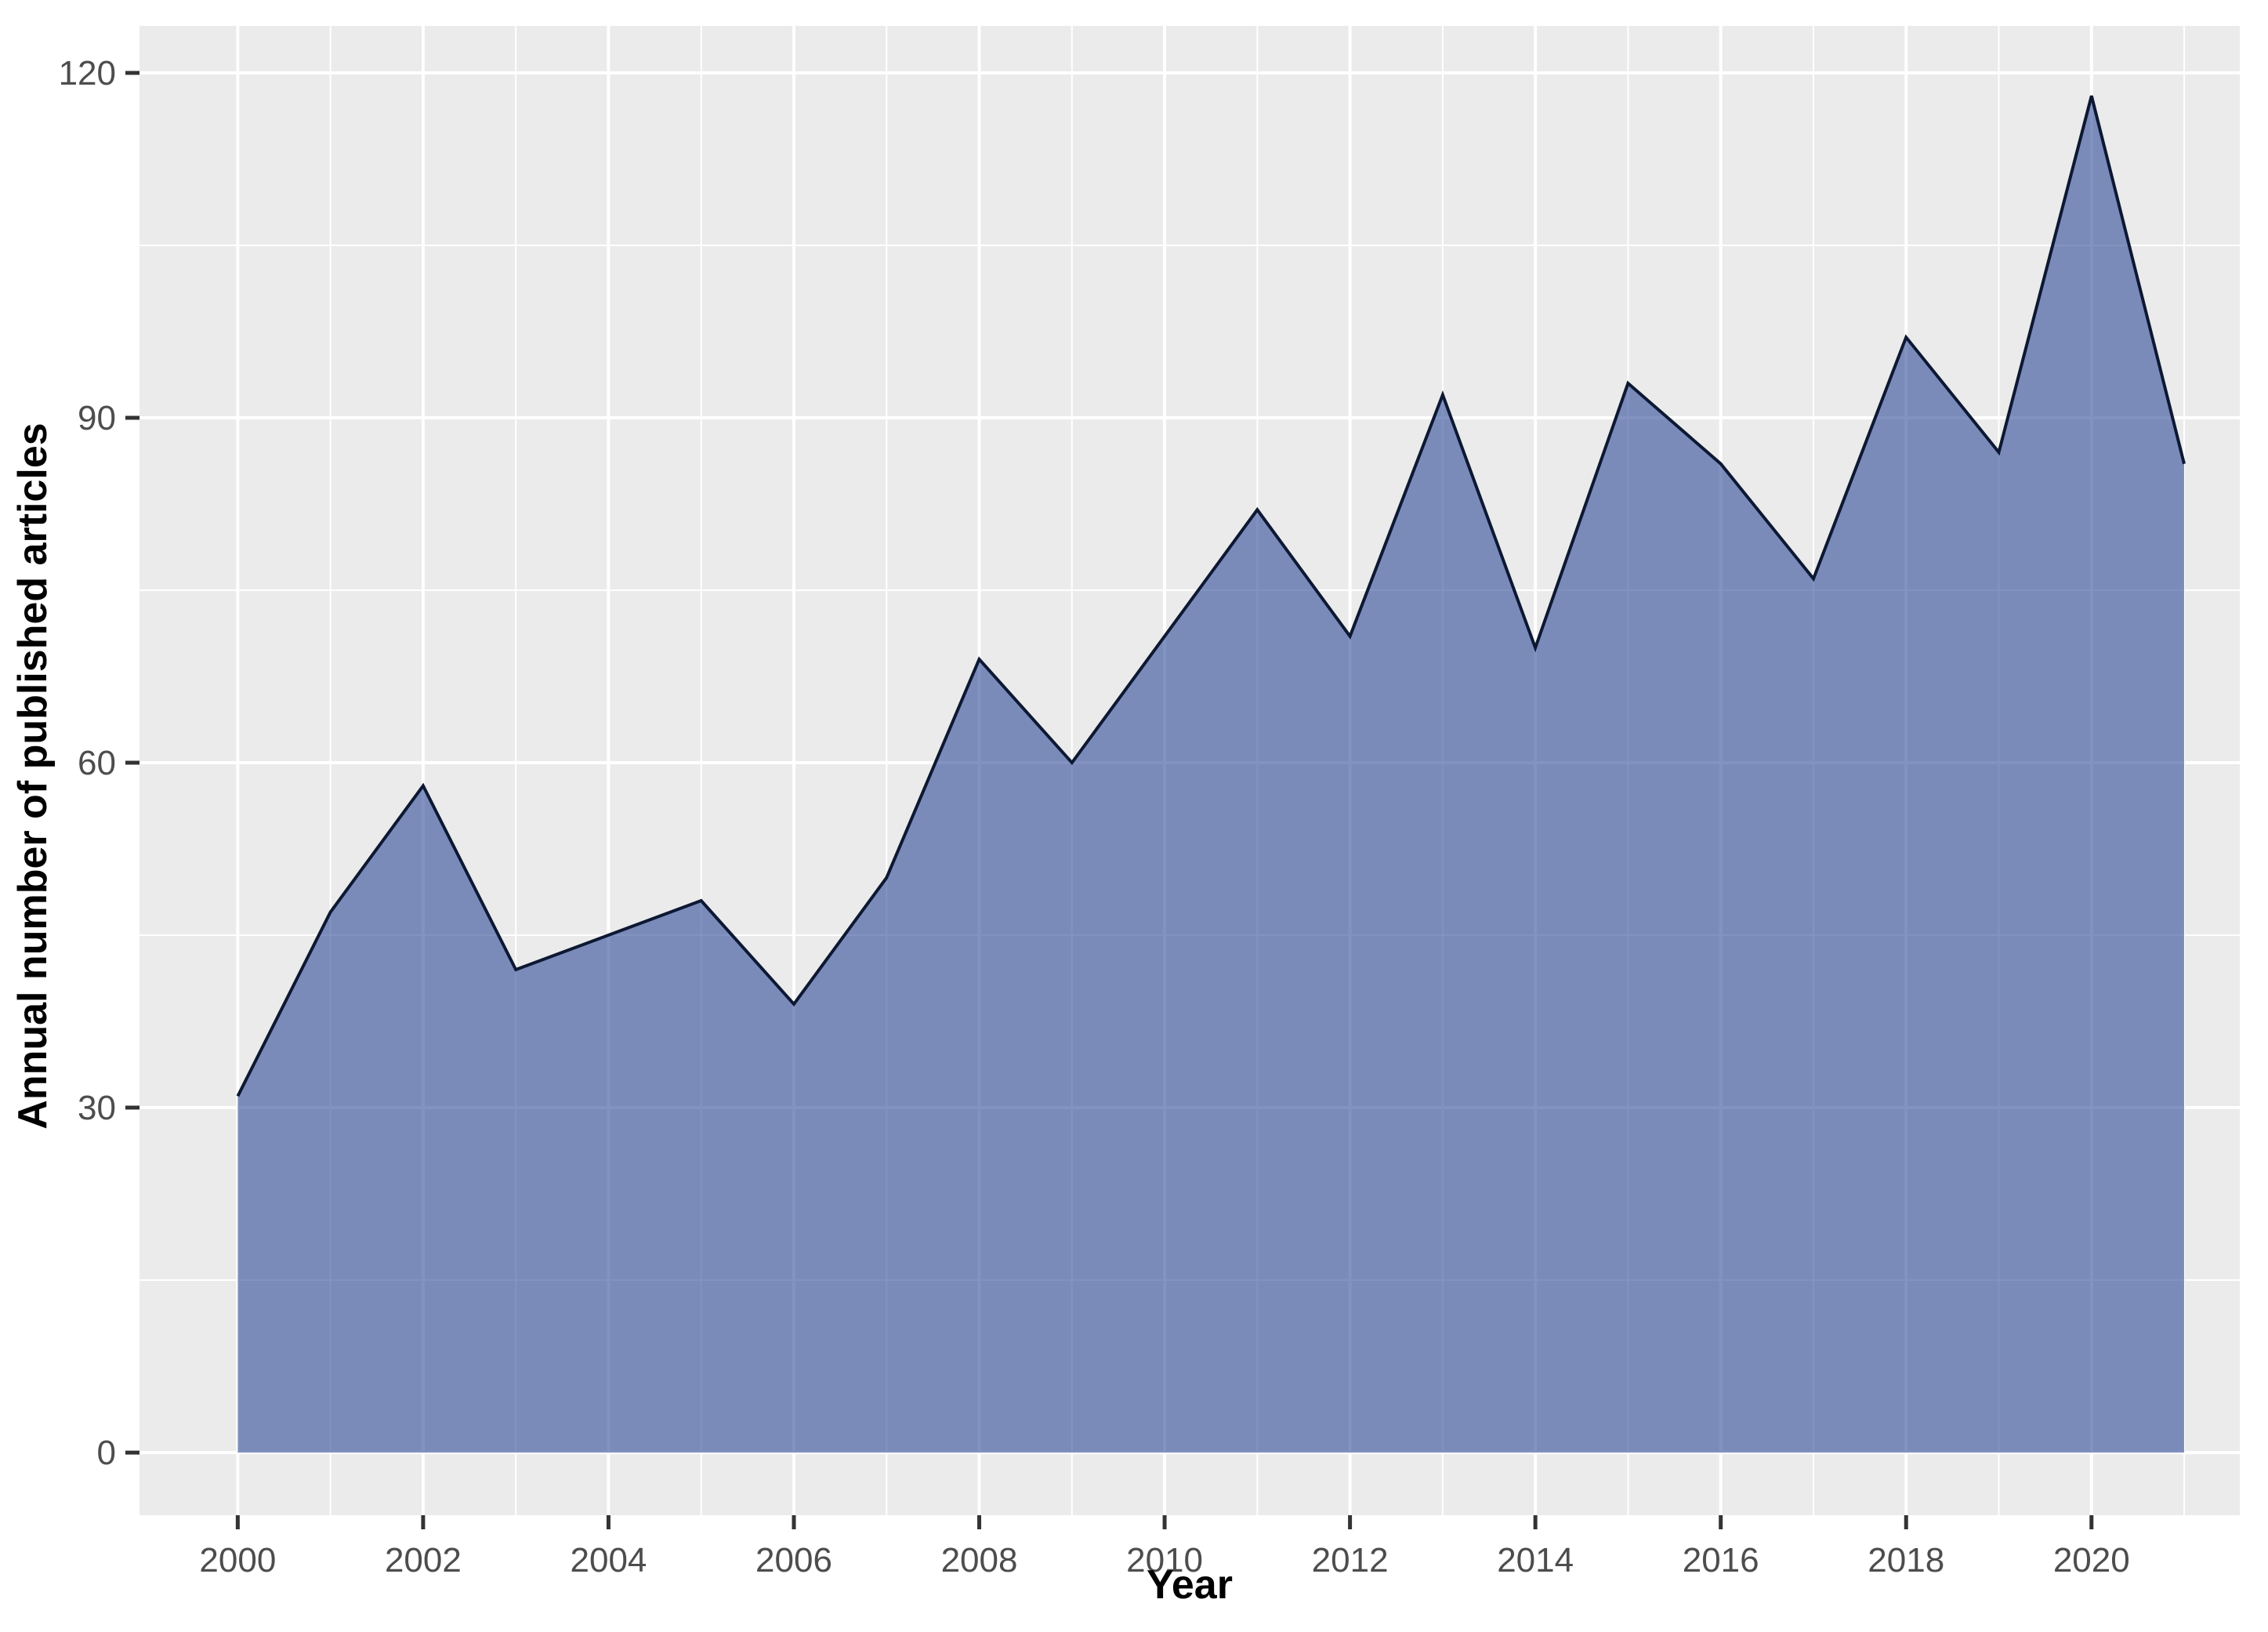 Image resolution: width=2268 pixels, height=1632 pixels. What do you see at coordinates (97, 763) in the screenshot?
I see `y-tick-label: 60` at bounding box center [97, 763].